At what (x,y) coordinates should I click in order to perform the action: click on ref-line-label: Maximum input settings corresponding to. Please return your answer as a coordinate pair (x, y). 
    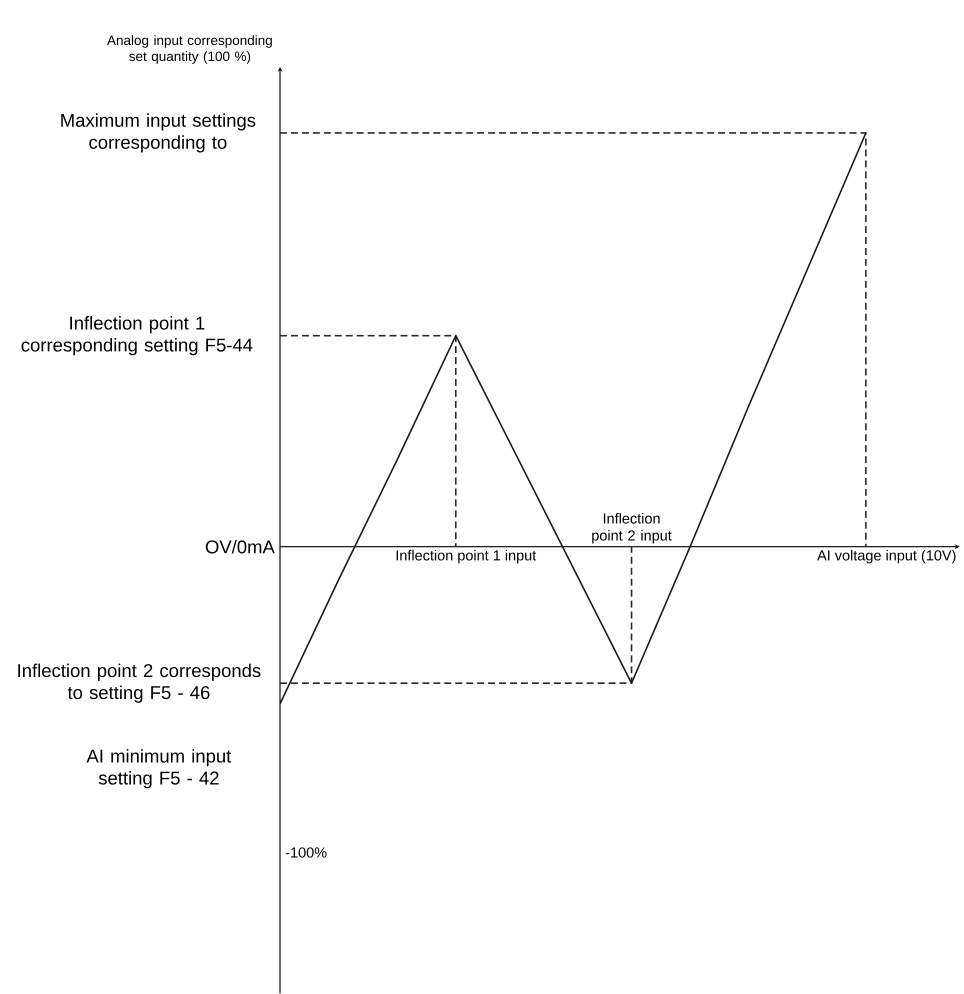
    Looking at the image, I should click on (158, 133).